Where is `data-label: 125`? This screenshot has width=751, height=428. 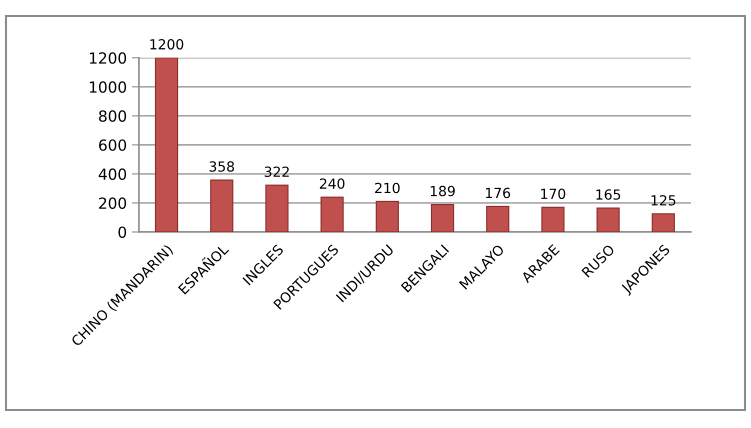
data-label: 125 is located at coordinates (664, 200).